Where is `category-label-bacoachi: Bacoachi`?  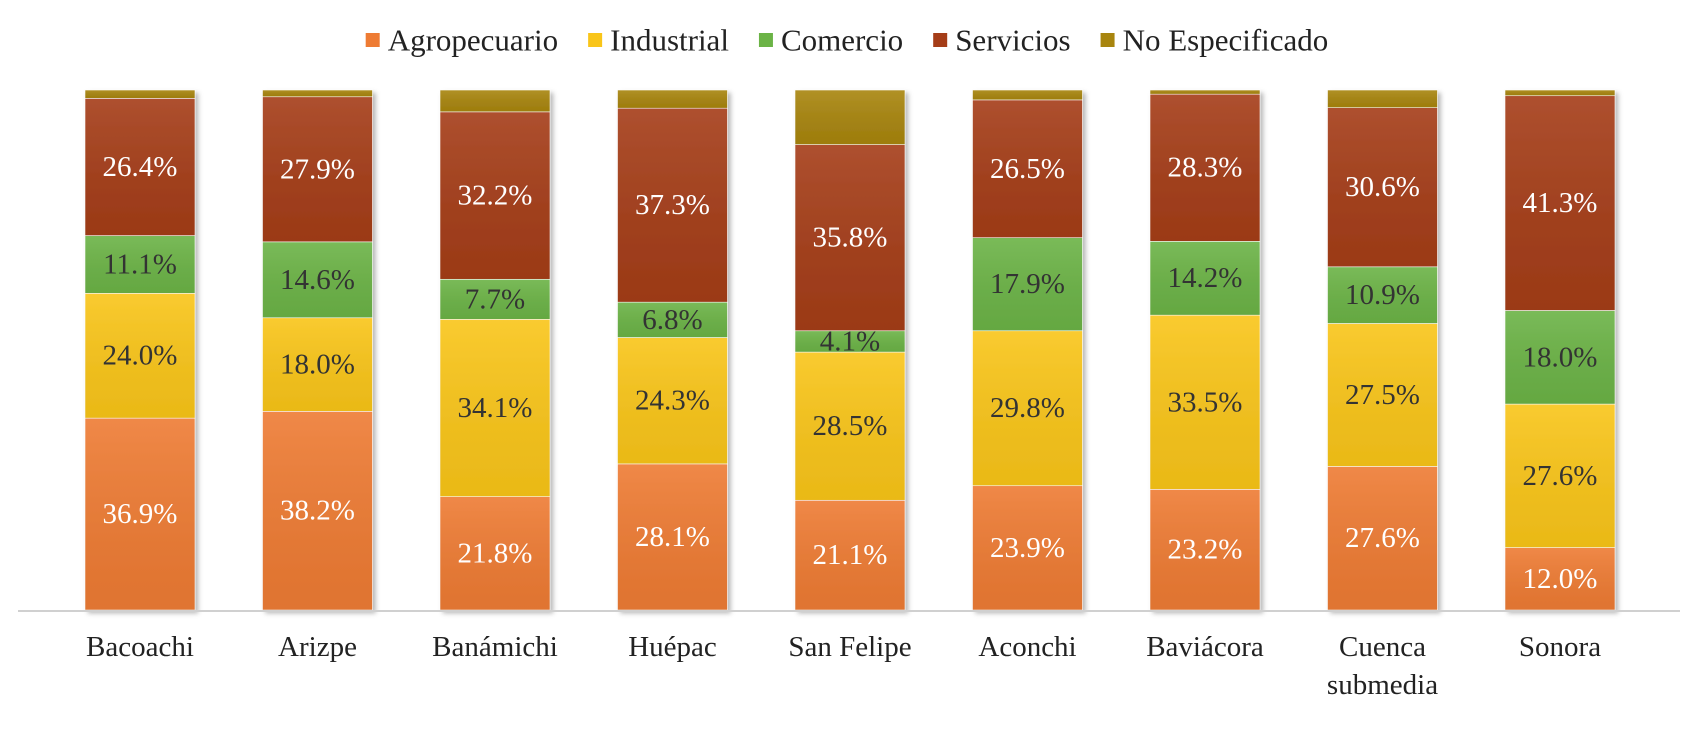
category-label-bacoachi: Bacoachi is located at coordinates (140, 647).